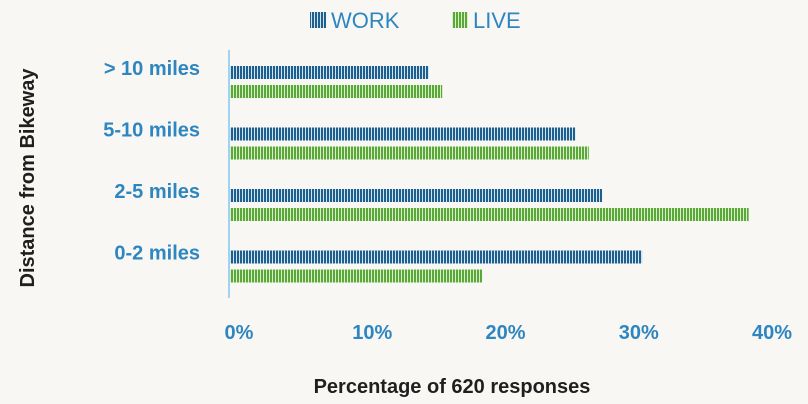 Image resolution: width=808 pixels, height=404 pixels. I want to click on x-tick-label: 30%, so click(639, 333).